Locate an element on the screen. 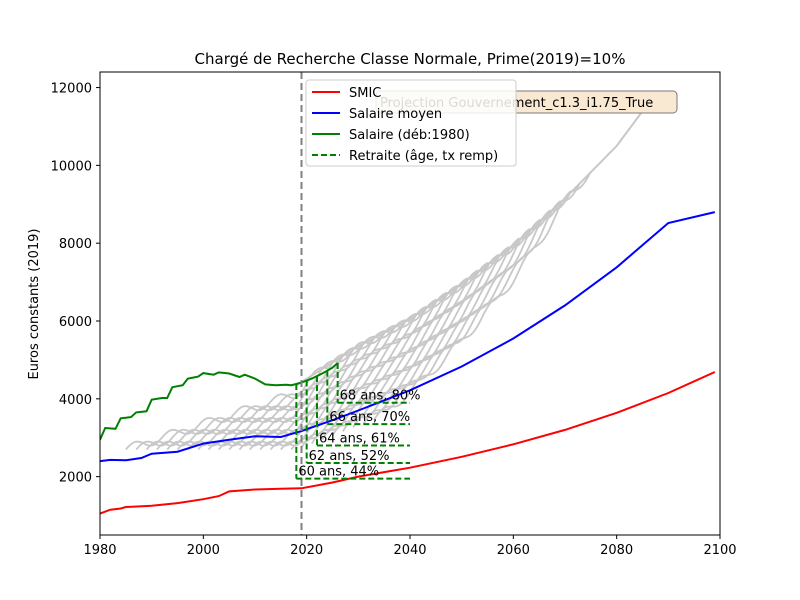 This screenshot has height=600, width=800. legend-frame is located at coordinates (411, 123).